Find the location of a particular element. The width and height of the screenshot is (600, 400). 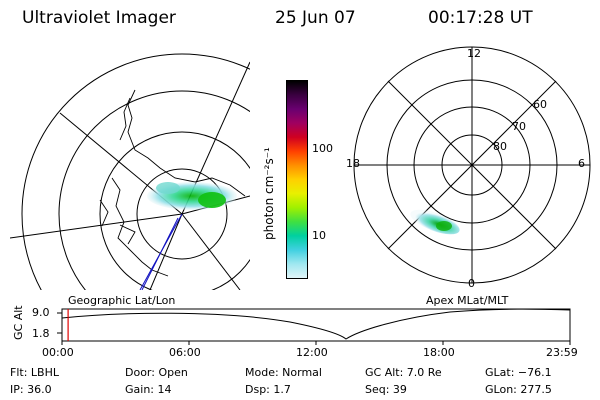

timeline-xtick-1200: 12:00 is located at coordinates (312, 352).